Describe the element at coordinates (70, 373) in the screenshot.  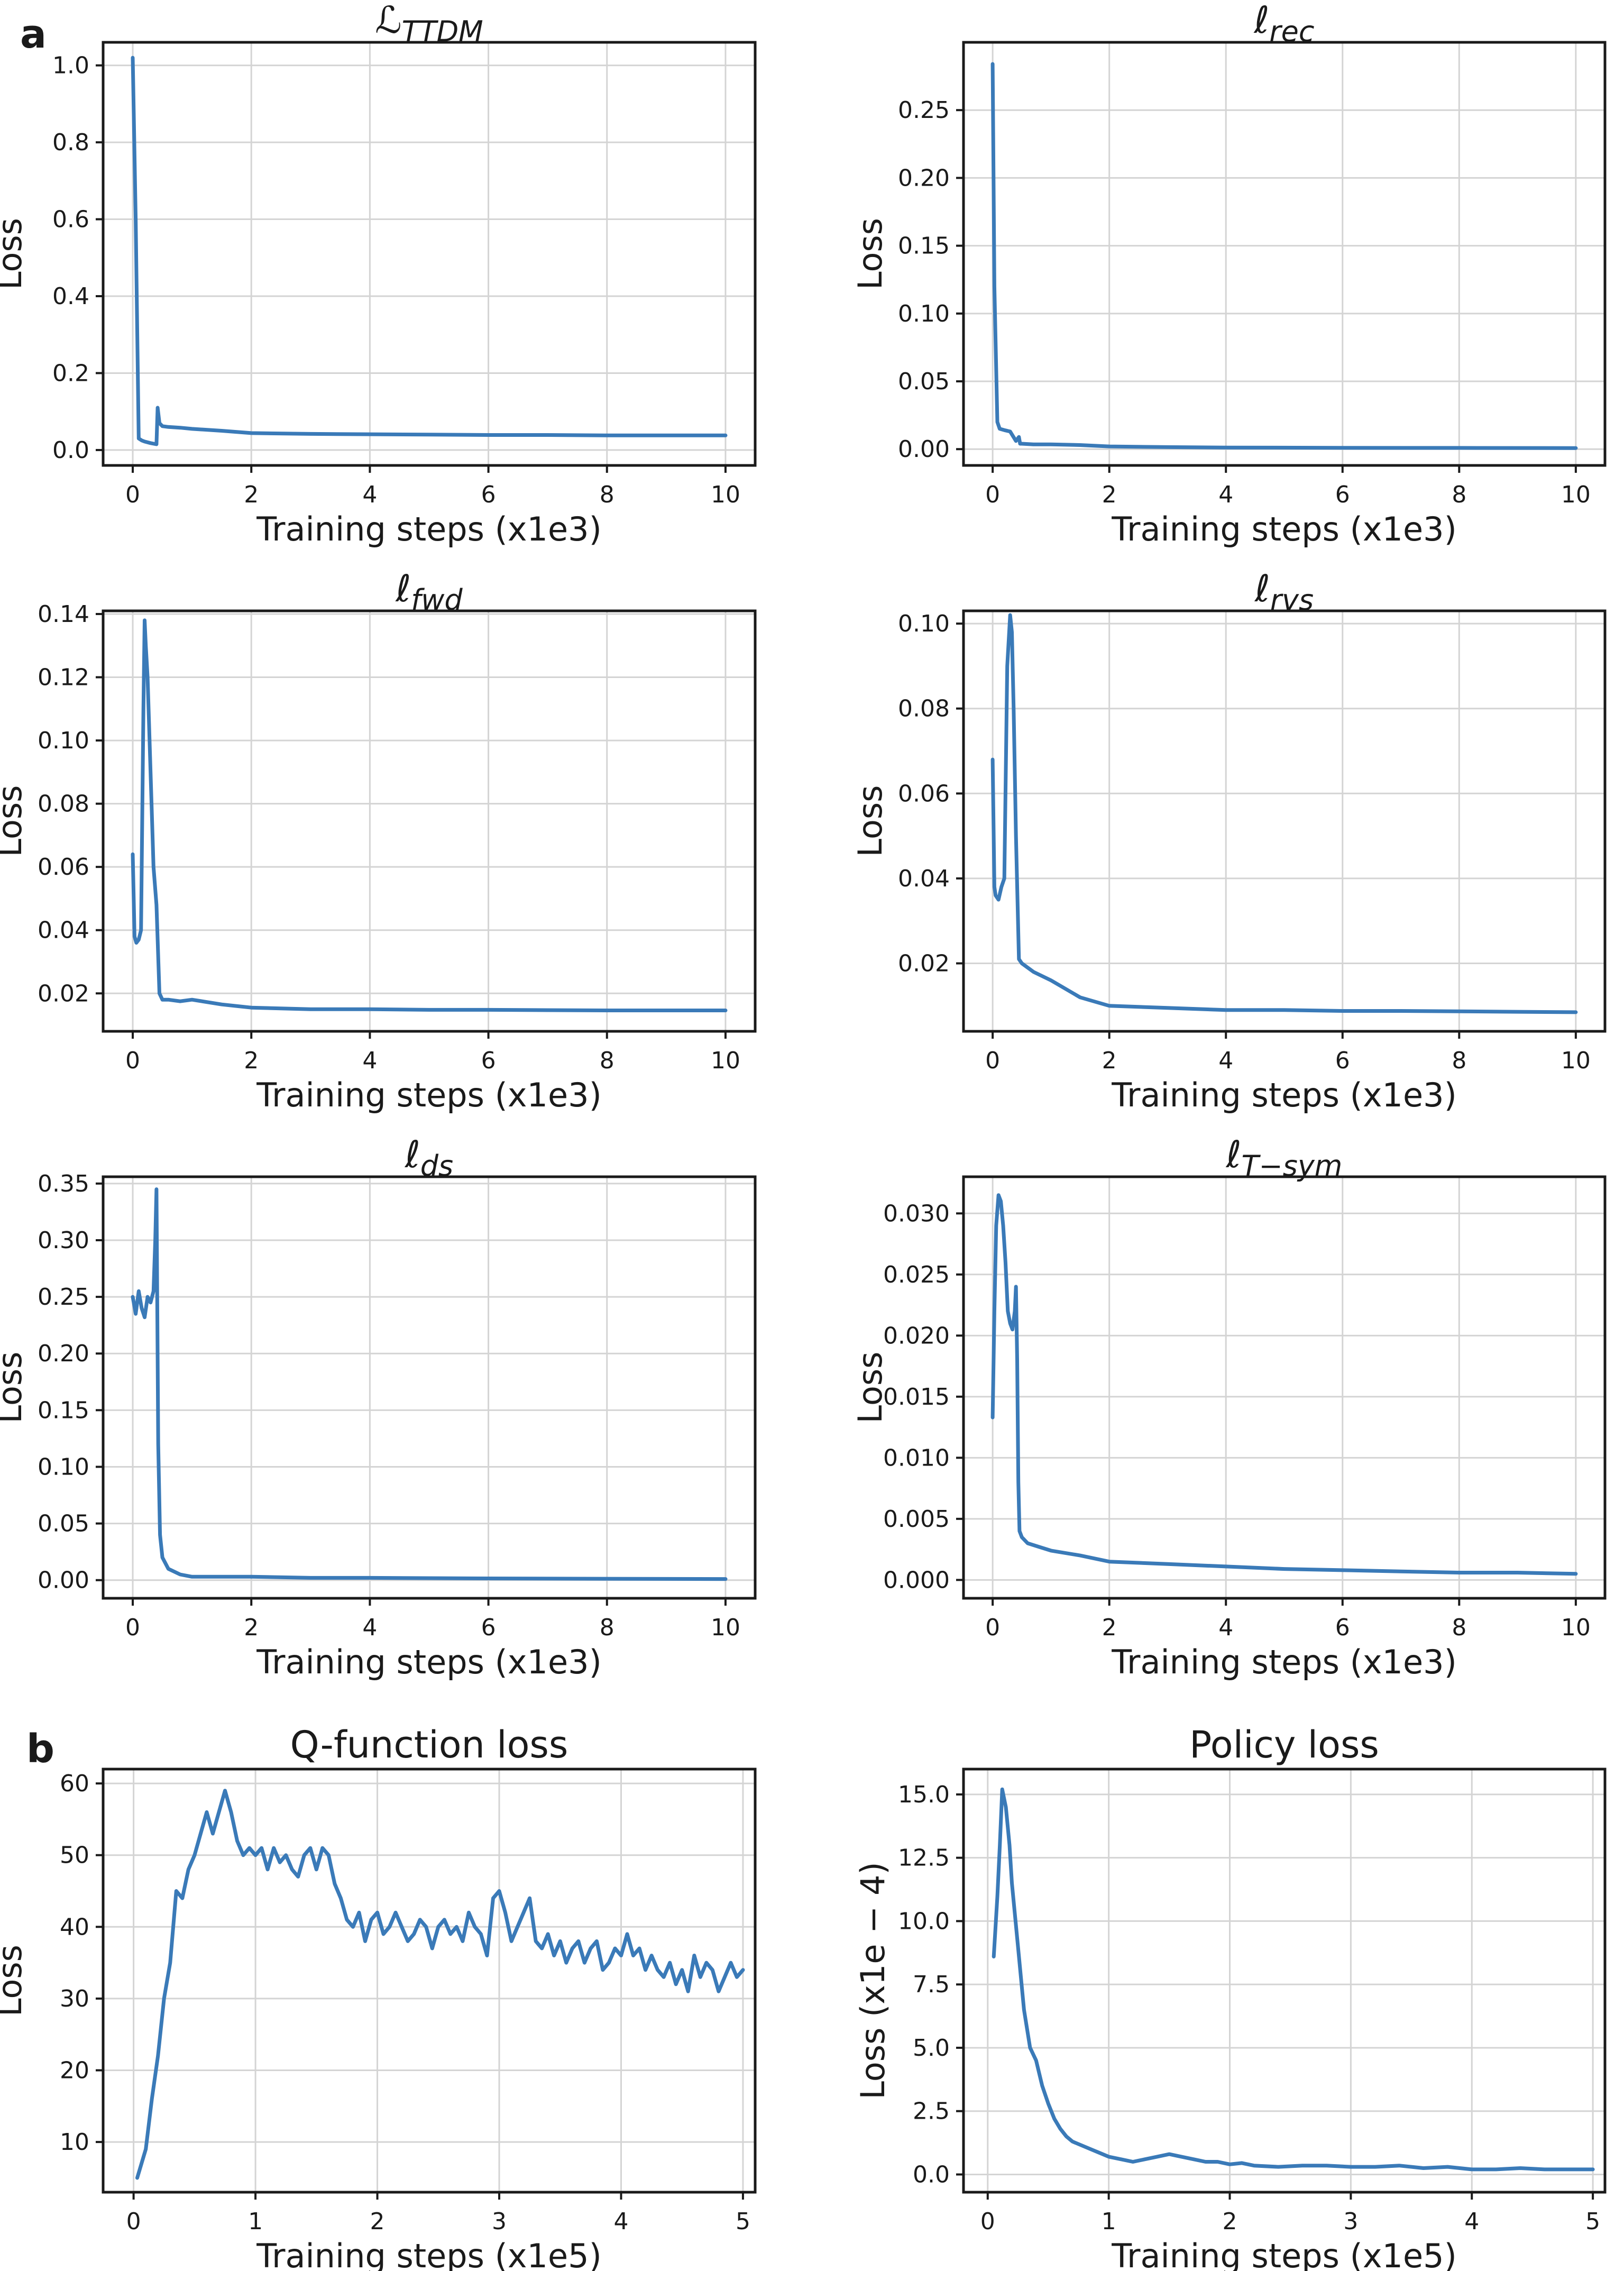
I see `y-tick-label: 0.2` at that location.